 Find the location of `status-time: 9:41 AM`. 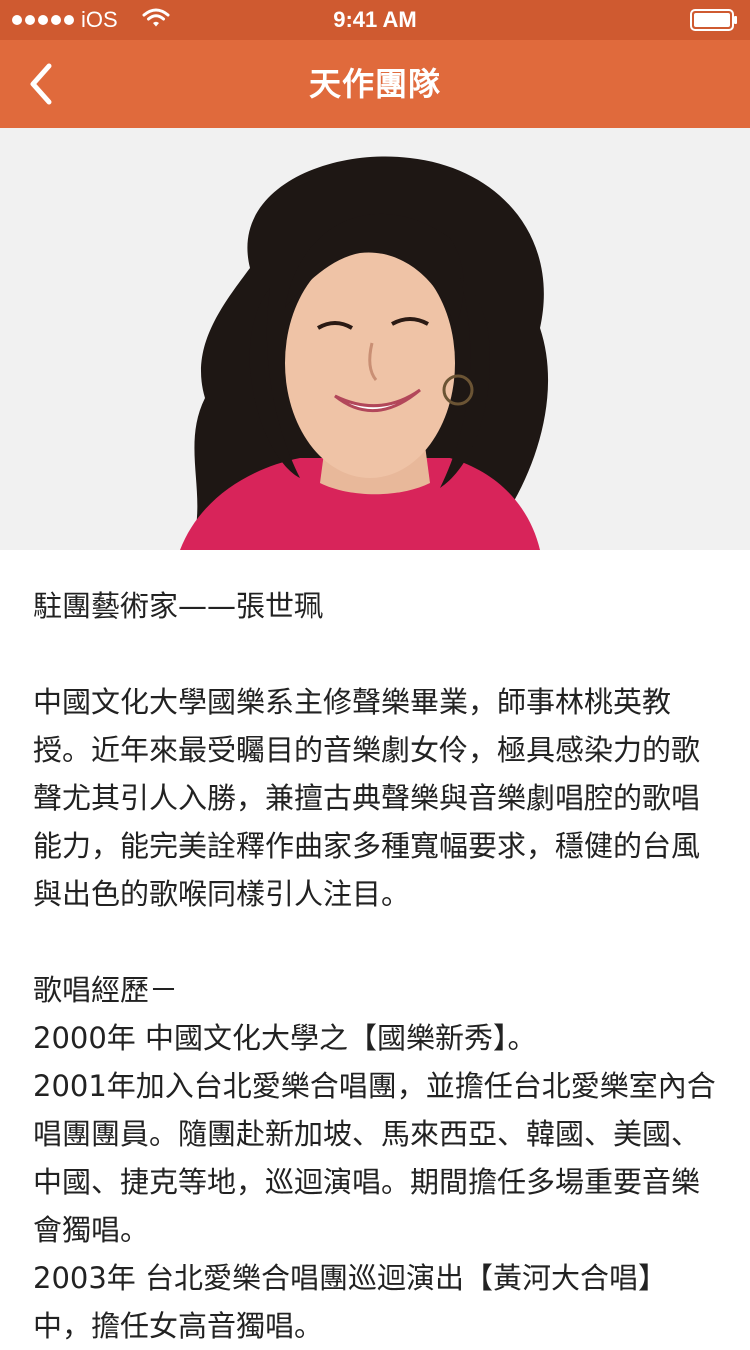

status-time: 9:41 AM is located at coordinates (375, 19).